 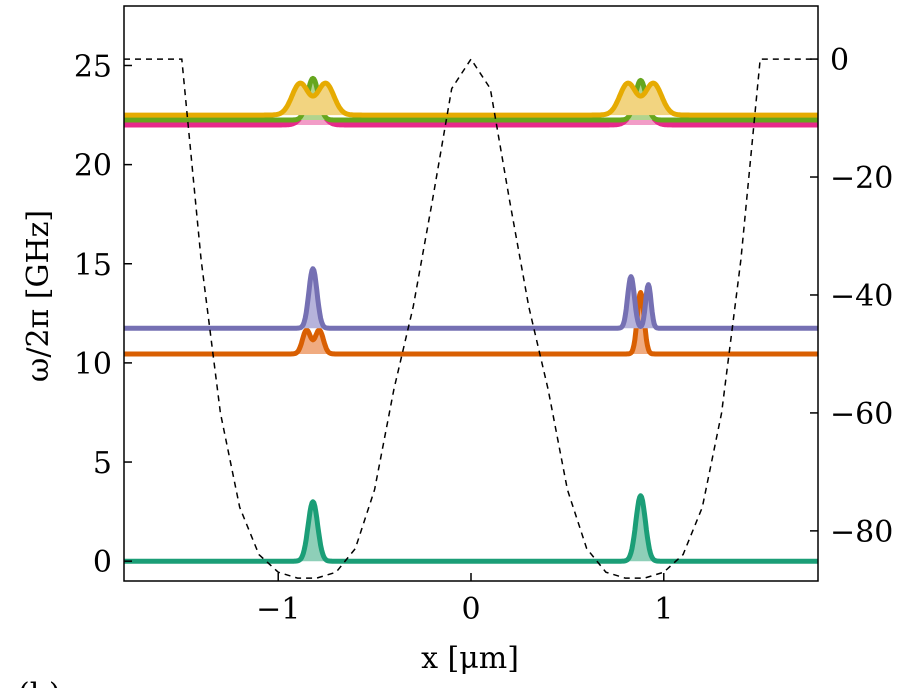 I want to click on mode-1-fill, so click(x=471, y=323).